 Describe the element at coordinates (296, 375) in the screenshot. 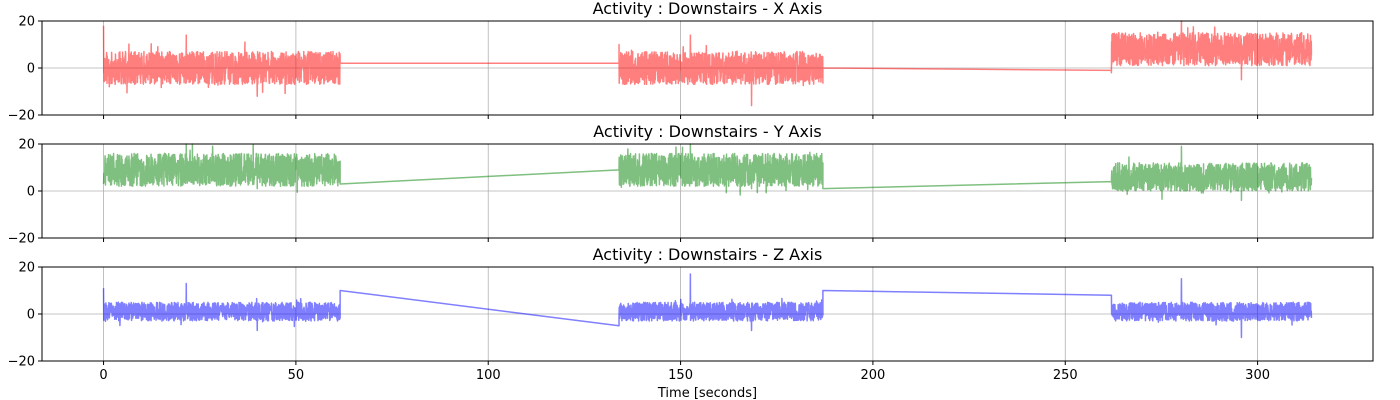

I see `x-tick-label: 50` at that location.